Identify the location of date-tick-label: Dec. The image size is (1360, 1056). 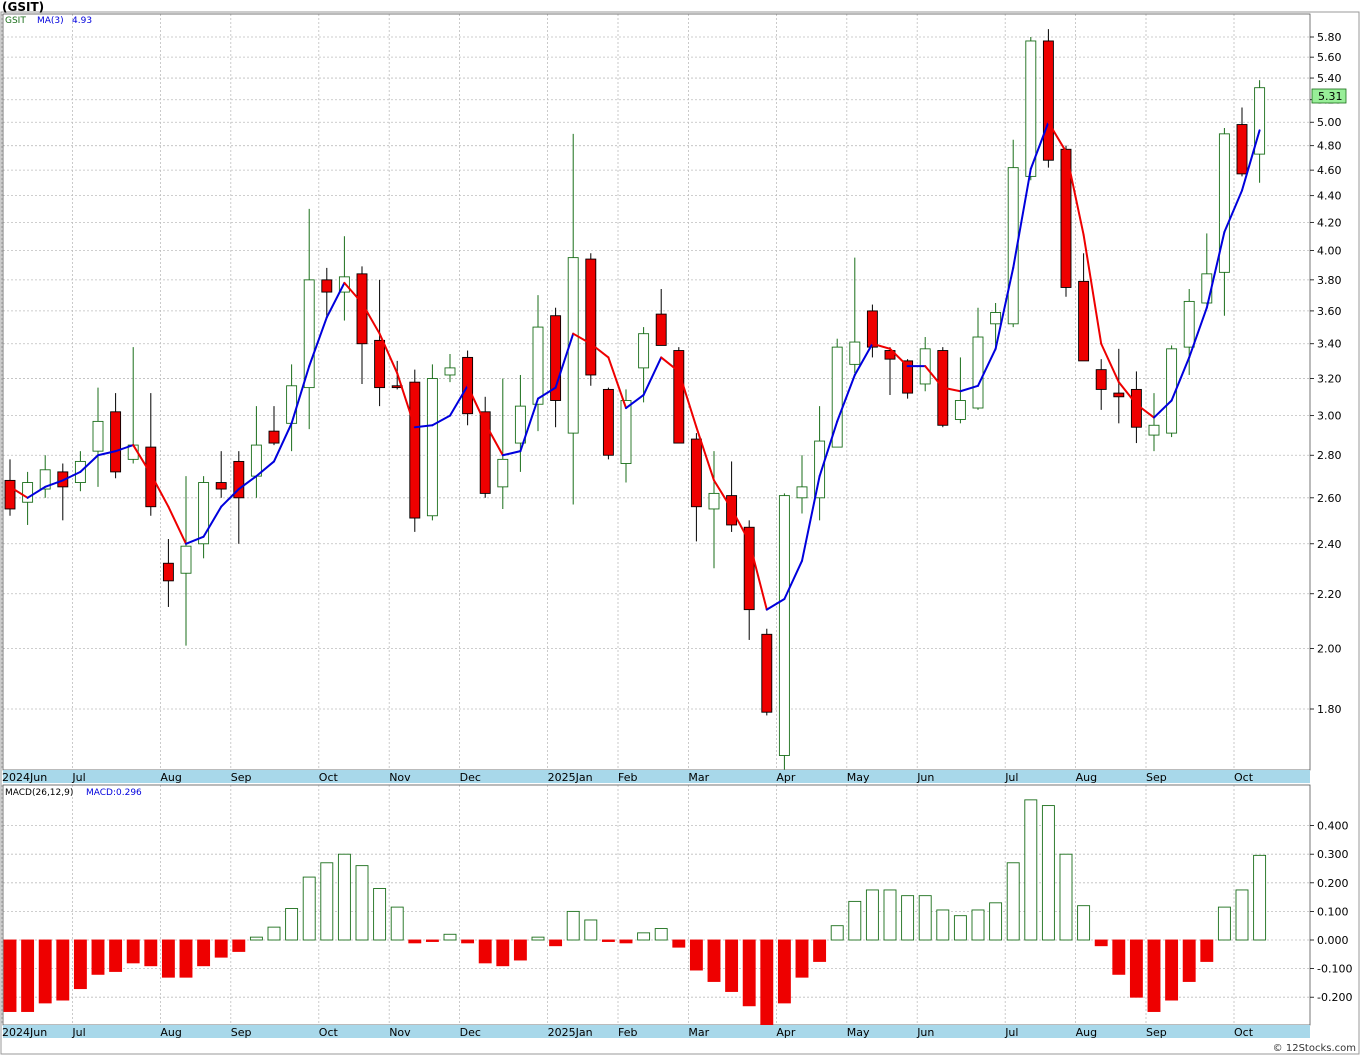
(470, 777).